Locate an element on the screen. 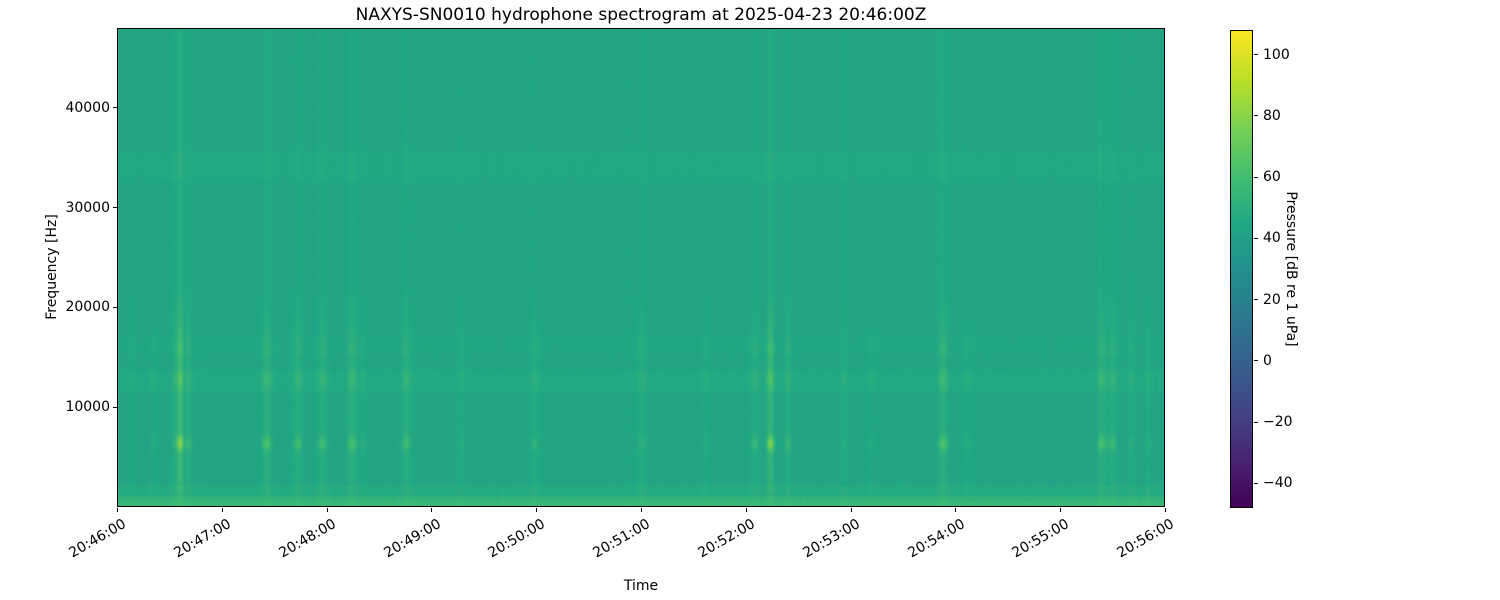  x-tick-label: 20:53:00 is located at coordinates (831, 539).